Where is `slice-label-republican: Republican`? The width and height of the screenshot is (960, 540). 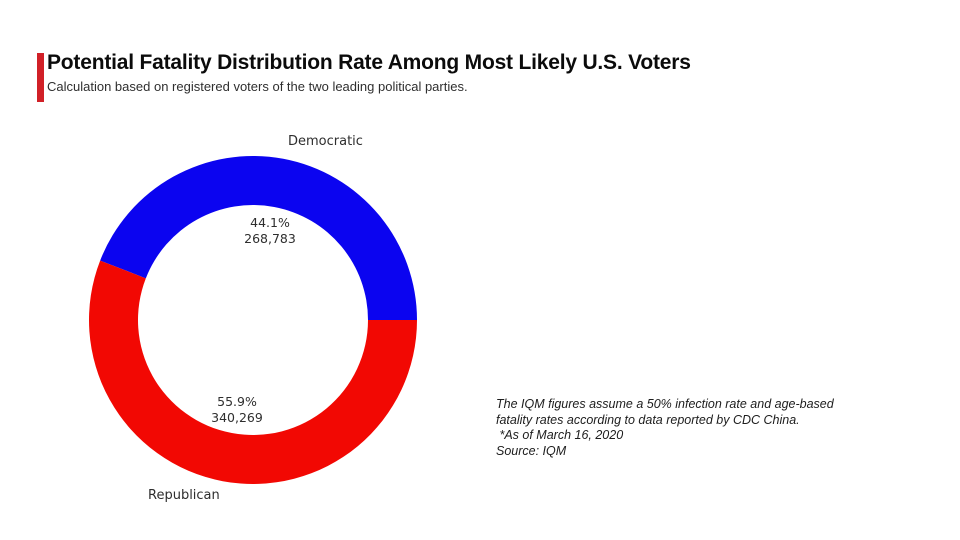 slice-label-republican: Republican is located at coordinates (184, 495).